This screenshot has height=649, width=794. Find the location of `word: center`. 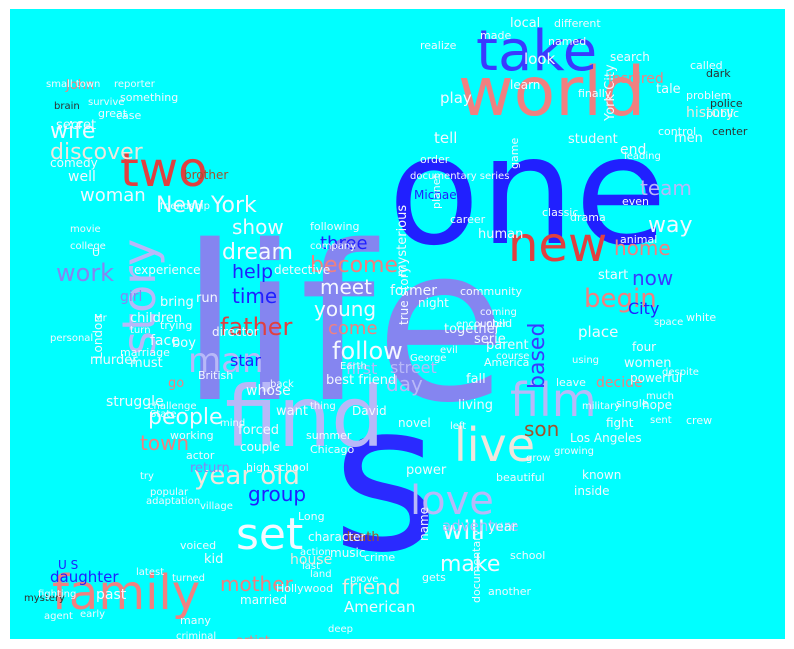

word: center is located at coordinates (730, 131).